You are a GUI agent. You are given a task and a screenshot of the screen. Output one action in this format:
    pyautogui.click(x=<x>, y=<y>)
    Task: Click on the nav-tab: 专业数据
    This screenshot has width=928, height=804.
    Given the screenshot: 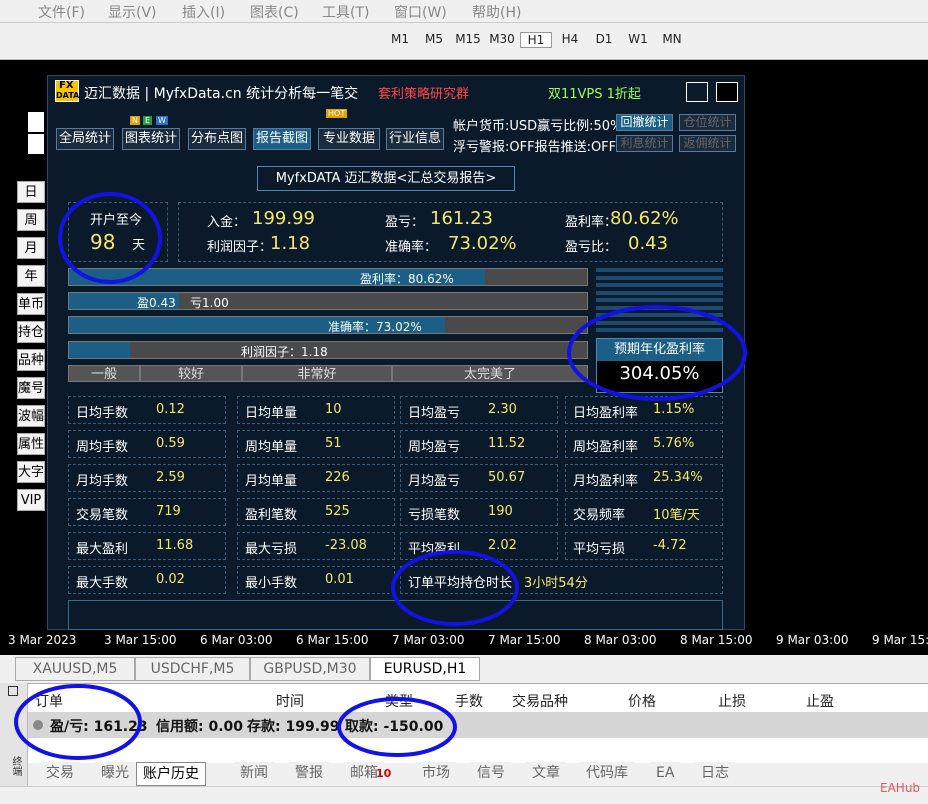 What is the action you would take?
    pyautogui.click(x=349, y=139)
    